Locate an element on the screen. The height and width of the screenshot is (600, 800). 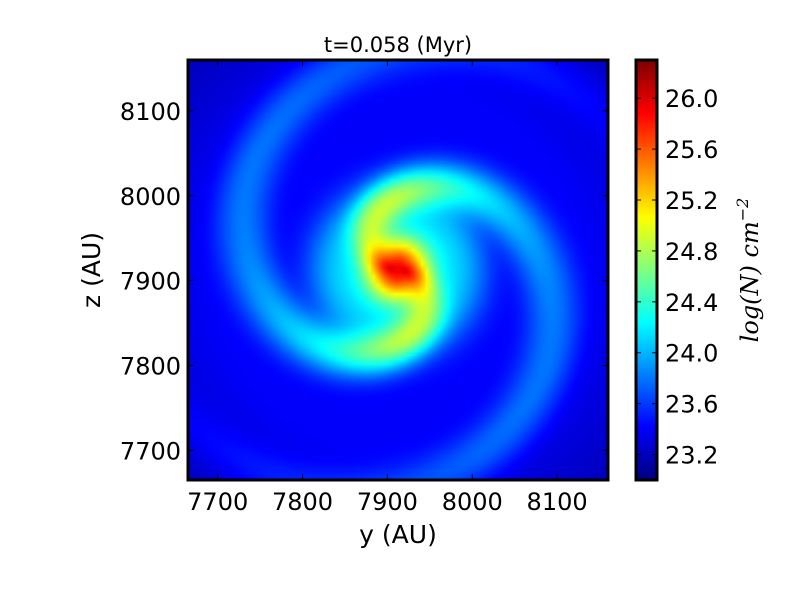
colorbar-label-text: log(N) cm is located at coordinates (750, 281).